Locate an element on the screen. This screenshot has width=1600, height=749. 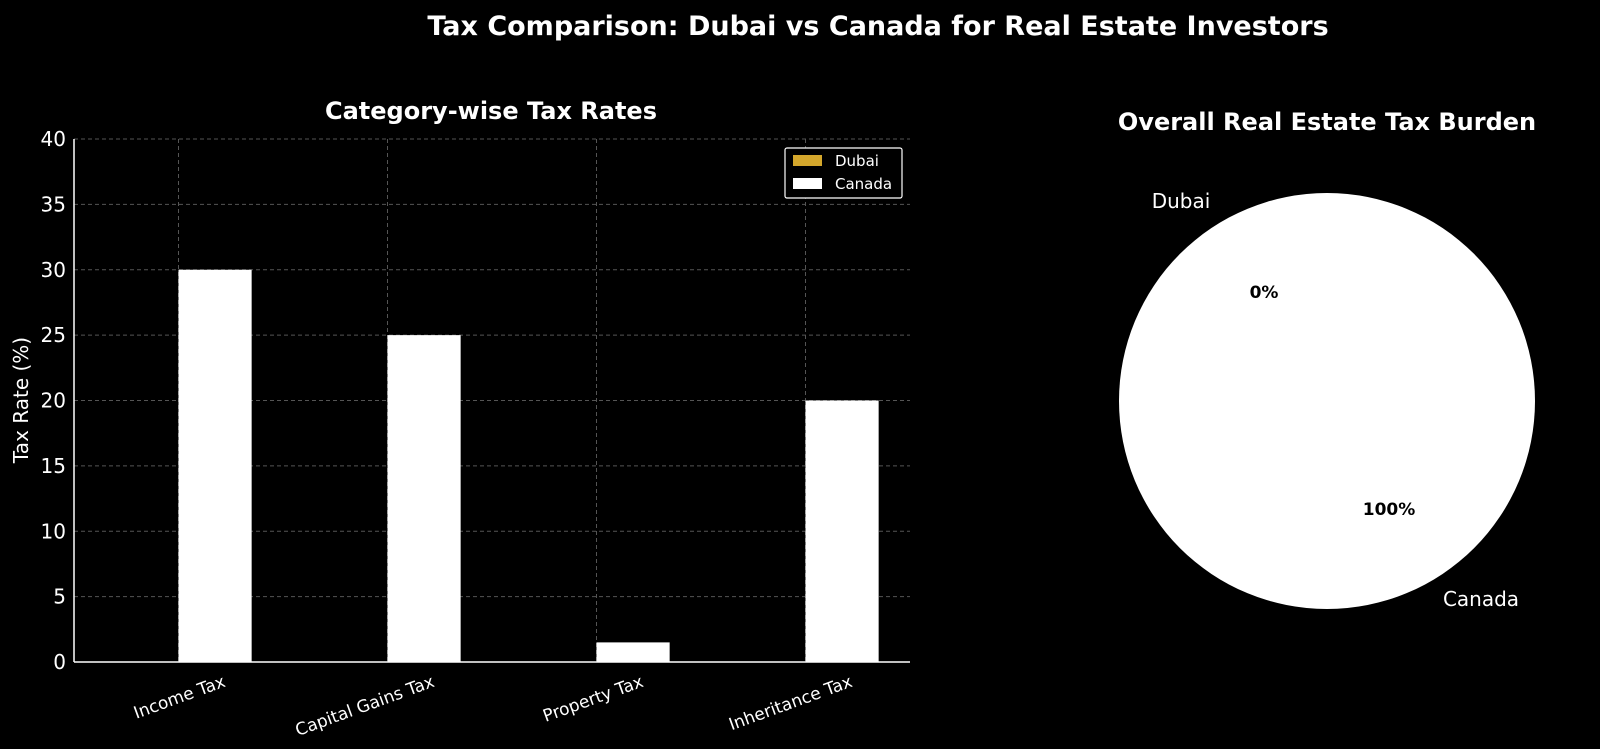
y-tick-labels: 0 5 10 15 20 25 30 35 40 is located at coordinates (53, 400).